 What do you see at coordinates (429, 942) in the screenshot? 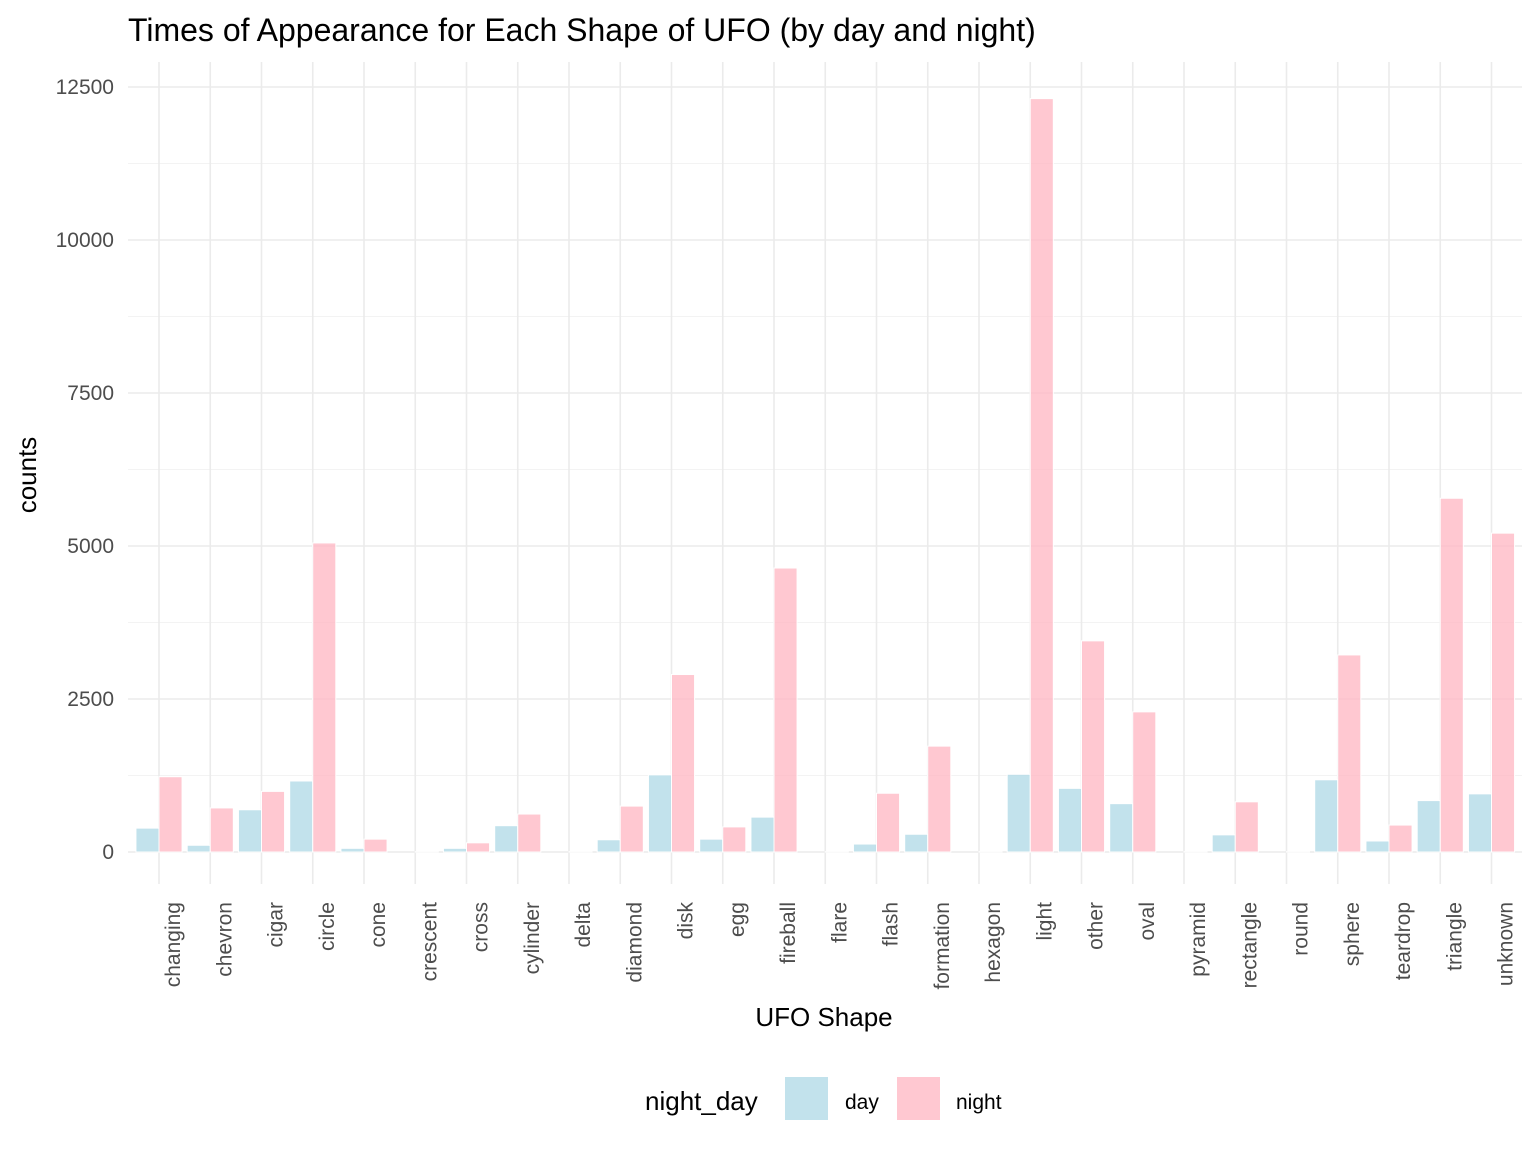
I see `x-tick-label: crescent` at bounding box center [429, 942].